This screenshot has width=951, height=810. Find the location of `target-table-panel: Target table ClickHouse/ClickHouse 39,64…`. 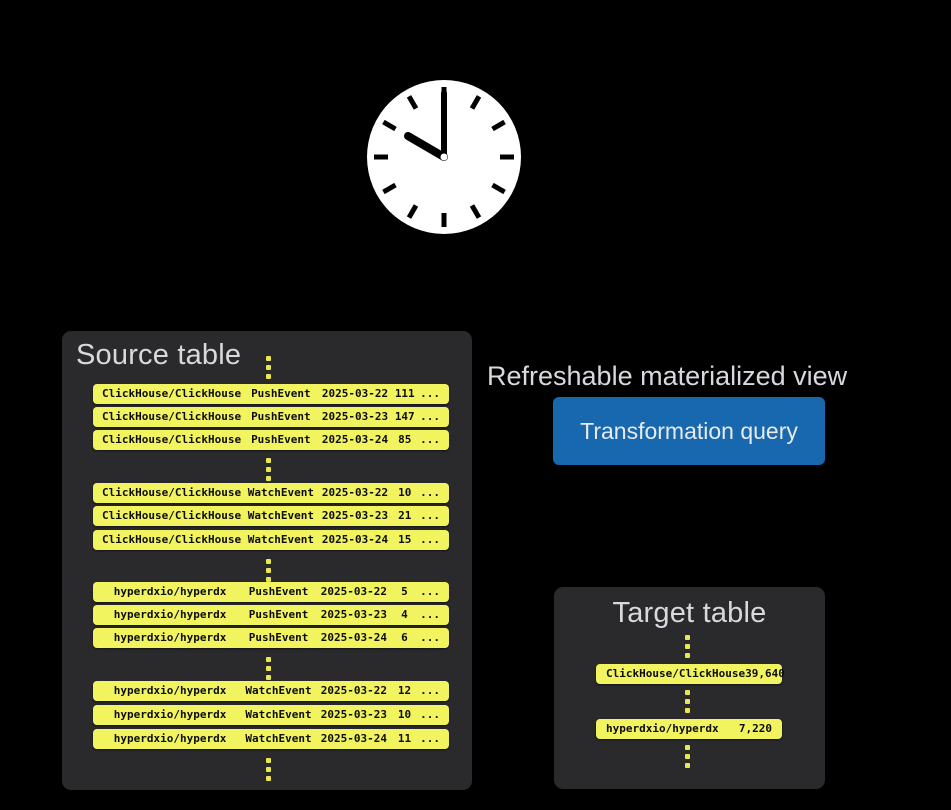

target-table-panel: Target table ClickHouse/ClickHouse 39,64… is located at coordinates (689, 688).